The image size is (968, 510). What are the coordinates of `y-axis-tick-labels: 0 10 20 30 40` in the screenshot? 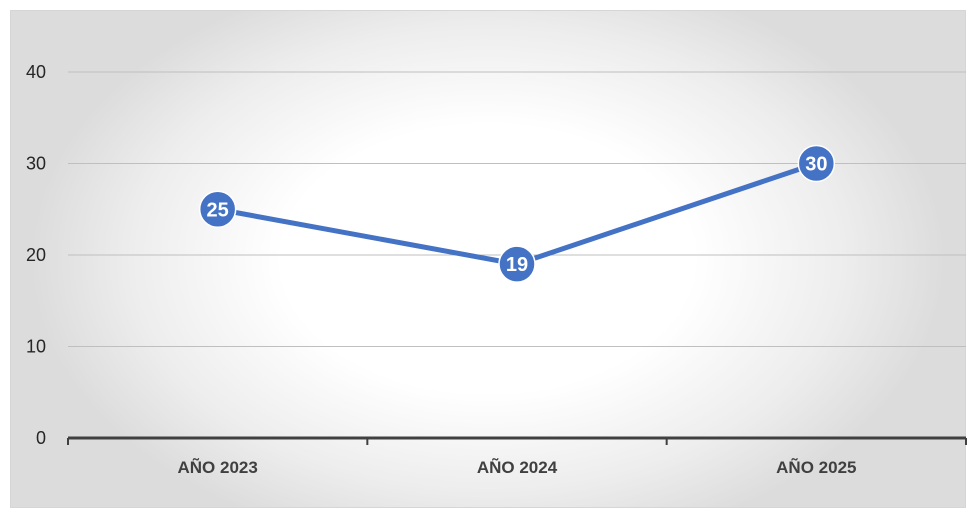 It's located at (36, 255).